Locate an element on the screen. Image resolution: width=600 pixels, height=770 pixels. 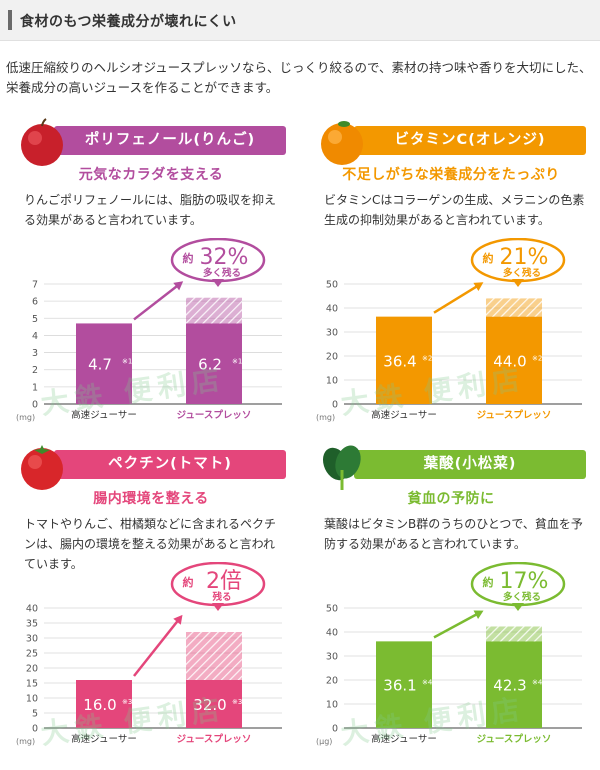
bar-value-label: 36.4 is located at coordinates (399, 361).